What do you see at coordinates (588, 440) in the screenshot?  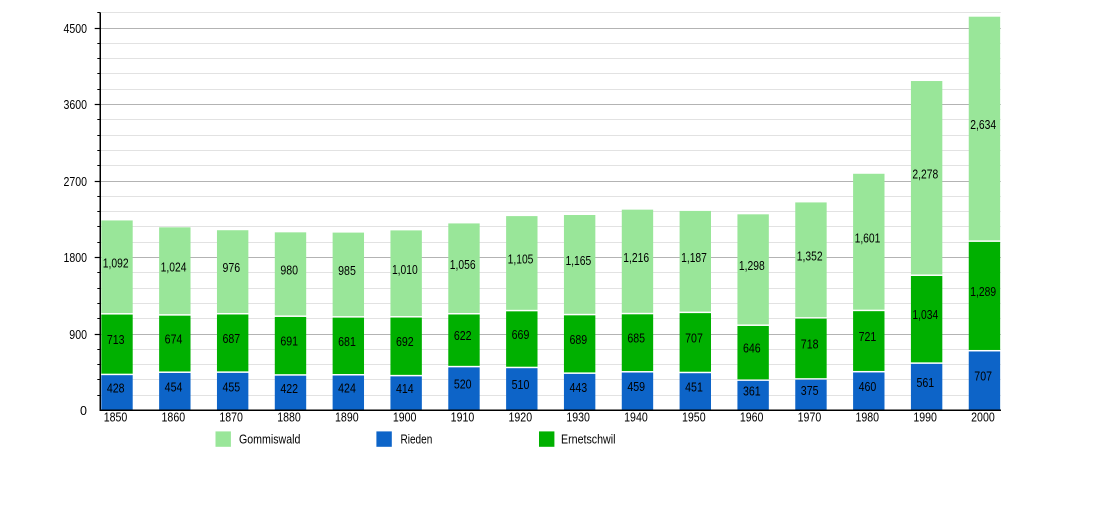 I see `svg-text: Ernetschwil` at bounding box center [588, 440].